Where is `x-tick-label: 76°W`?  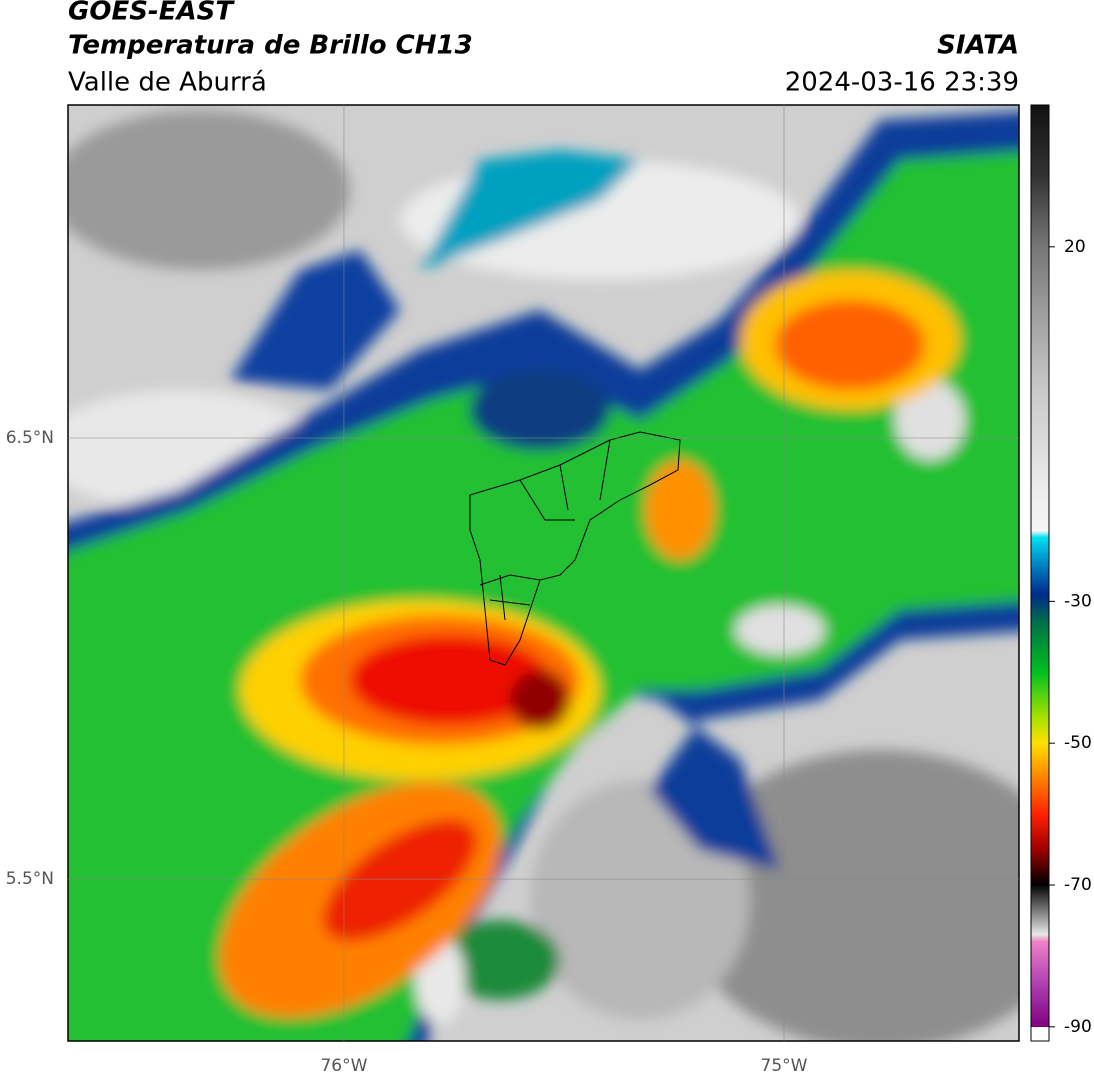 x-tick-label: 76°W is located at coordinates (343, 1066).